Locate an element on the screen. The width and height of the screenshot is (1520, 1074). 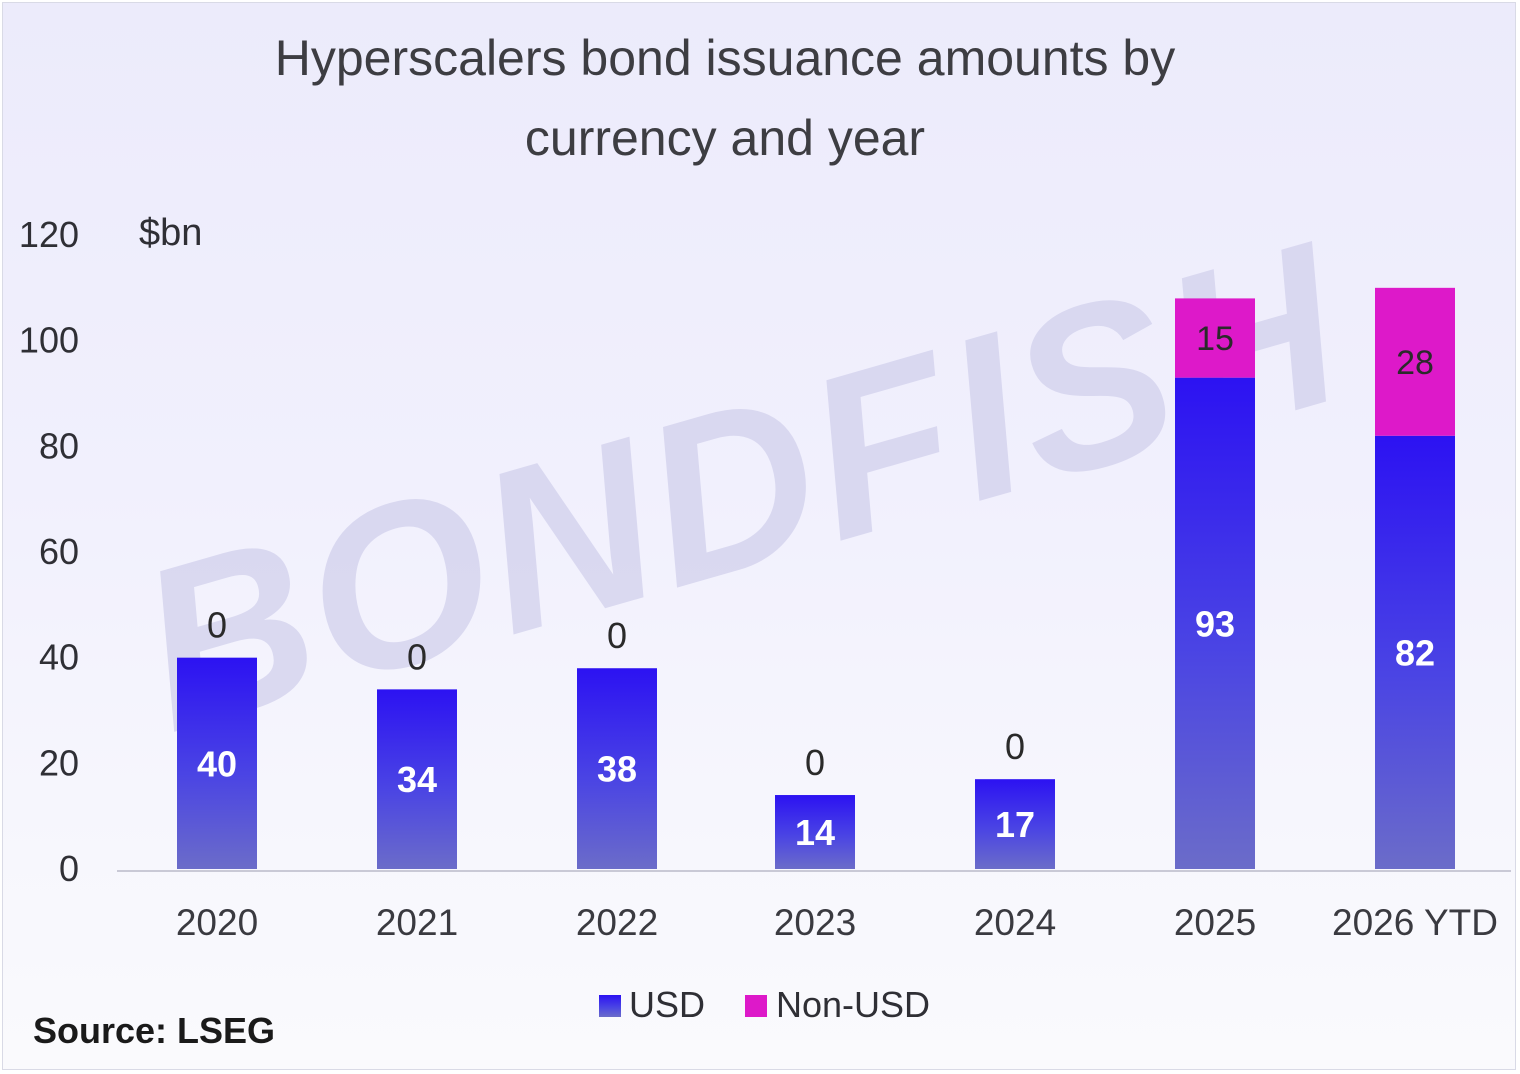
x-tick-label: 2026 YTD is located at coordinates (1415, 922).